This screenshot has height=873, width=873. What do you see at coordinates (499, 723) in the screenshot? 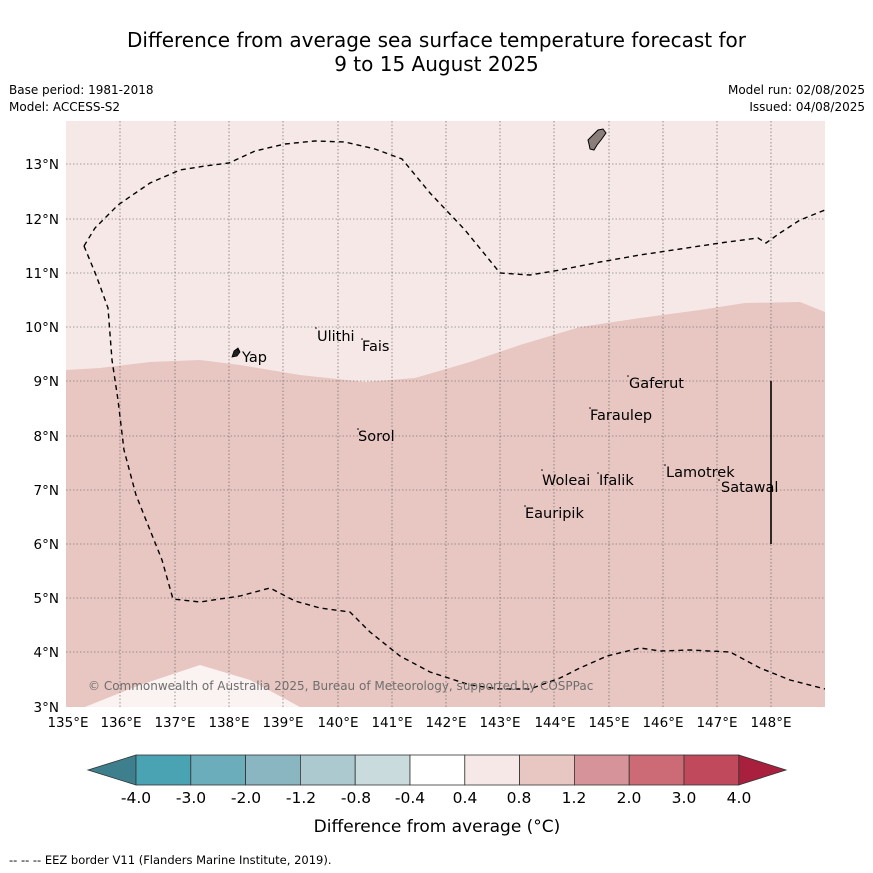
I see `lon-label: 143°E` at bounding box center [499, 723].